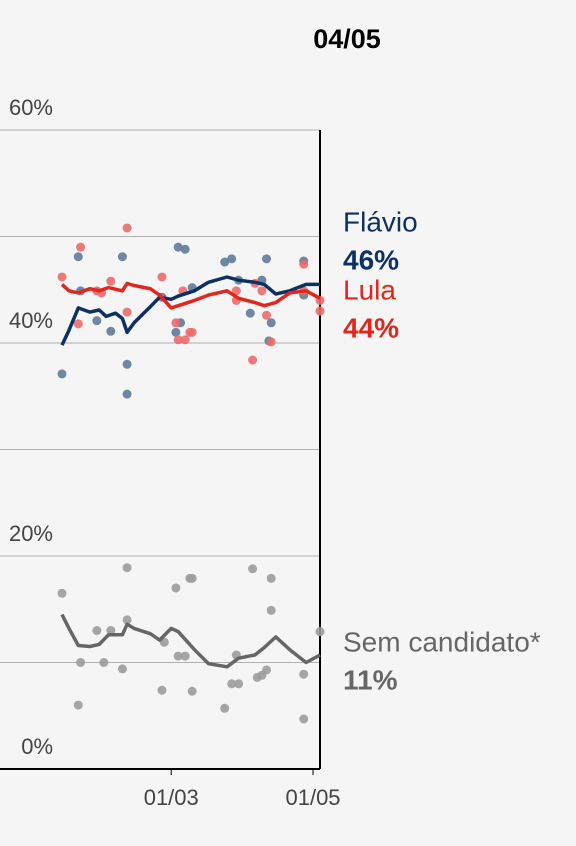 The height and width of the screenshot is (846, 576). What do you see at coordinates (442, 641) in the screenshot?
I see `legend-label: Sem candidato*` at bounding box center [442, 641].